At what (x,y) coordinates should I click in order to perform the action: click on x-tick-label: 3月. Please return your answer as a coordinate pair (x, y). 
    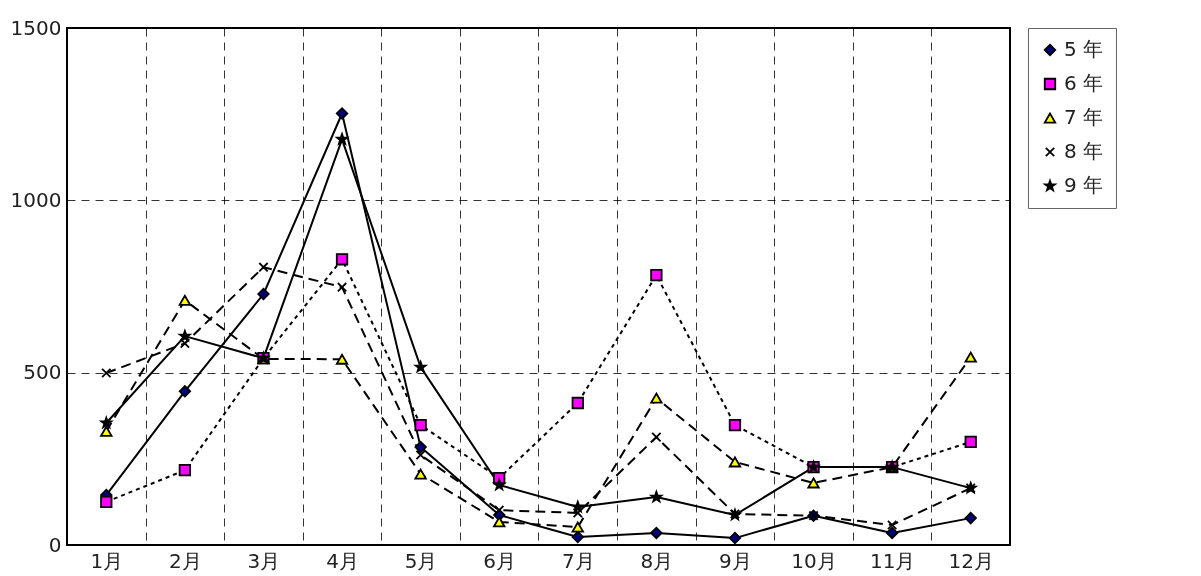
    Looking at the image, I should click on (264, 560).